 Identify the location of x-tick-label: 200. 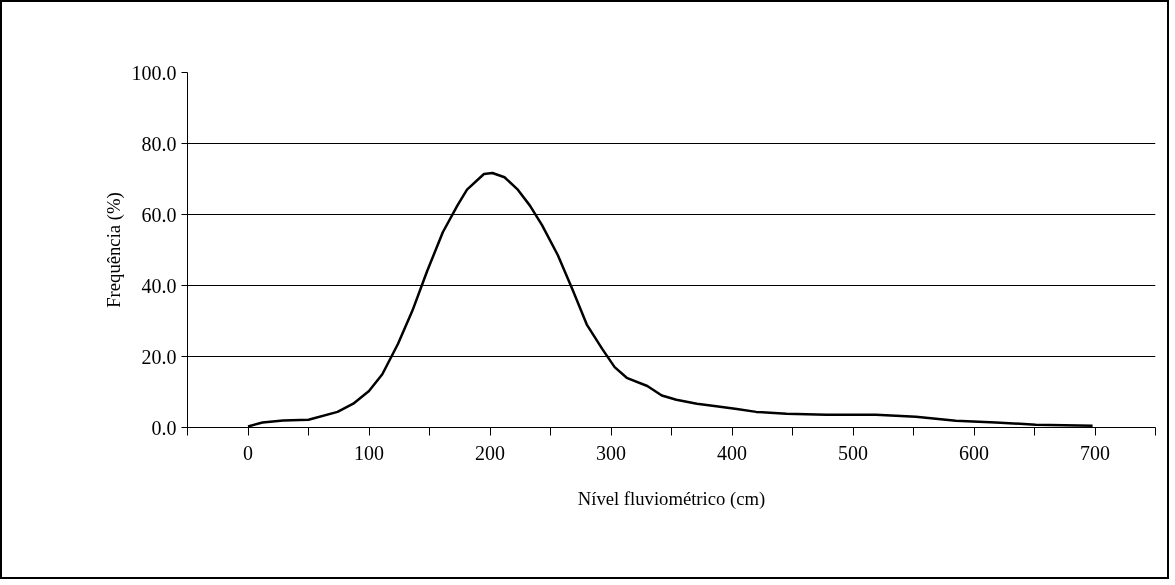
(490, 452).